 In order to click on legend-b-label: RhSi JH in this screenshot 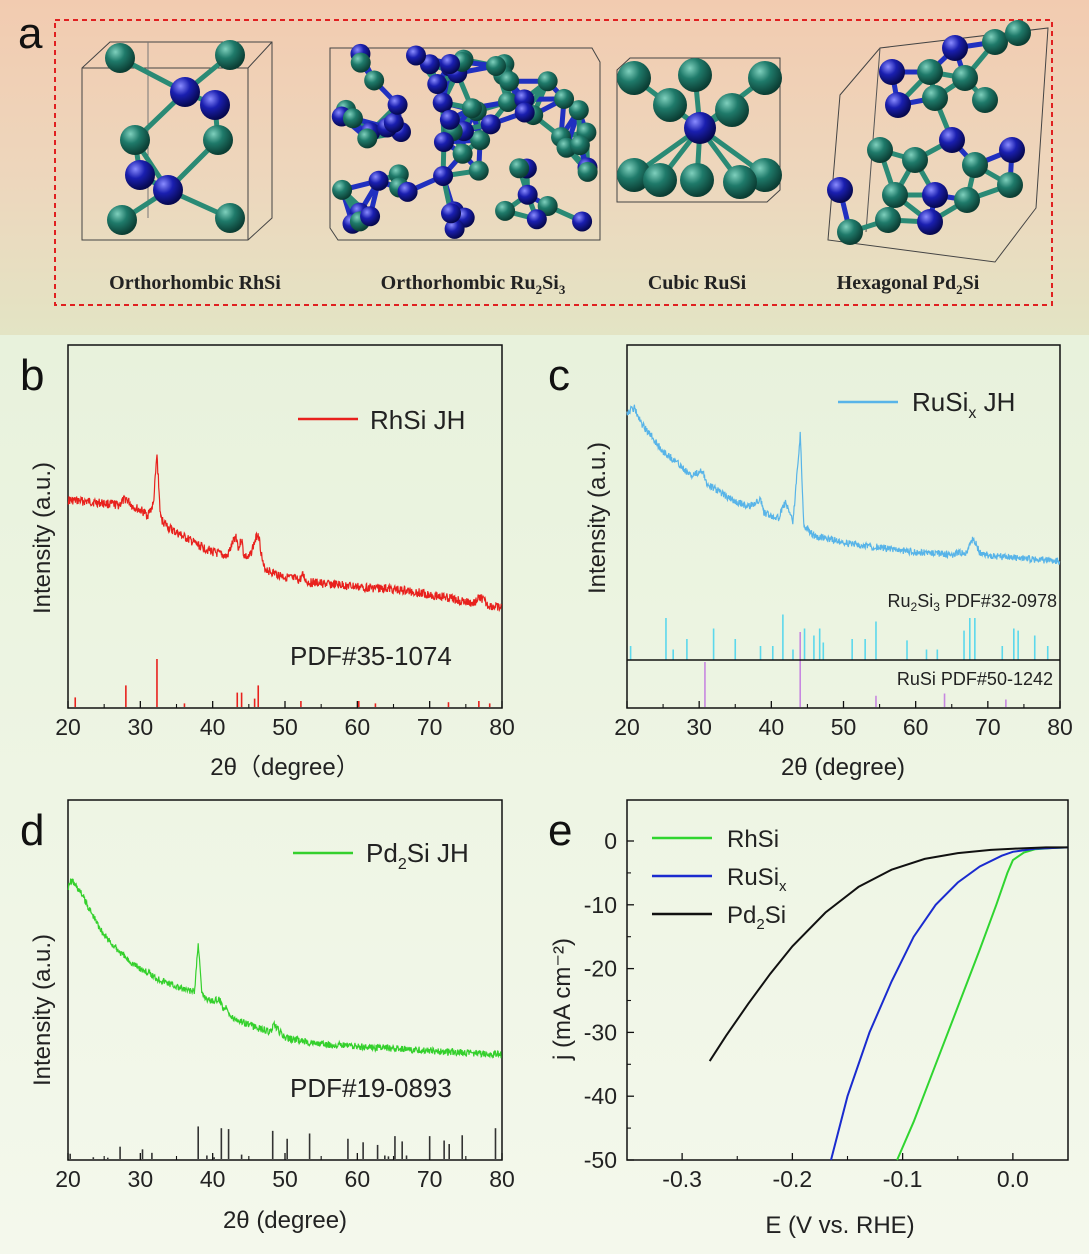, I will do `click(417, 420)`.